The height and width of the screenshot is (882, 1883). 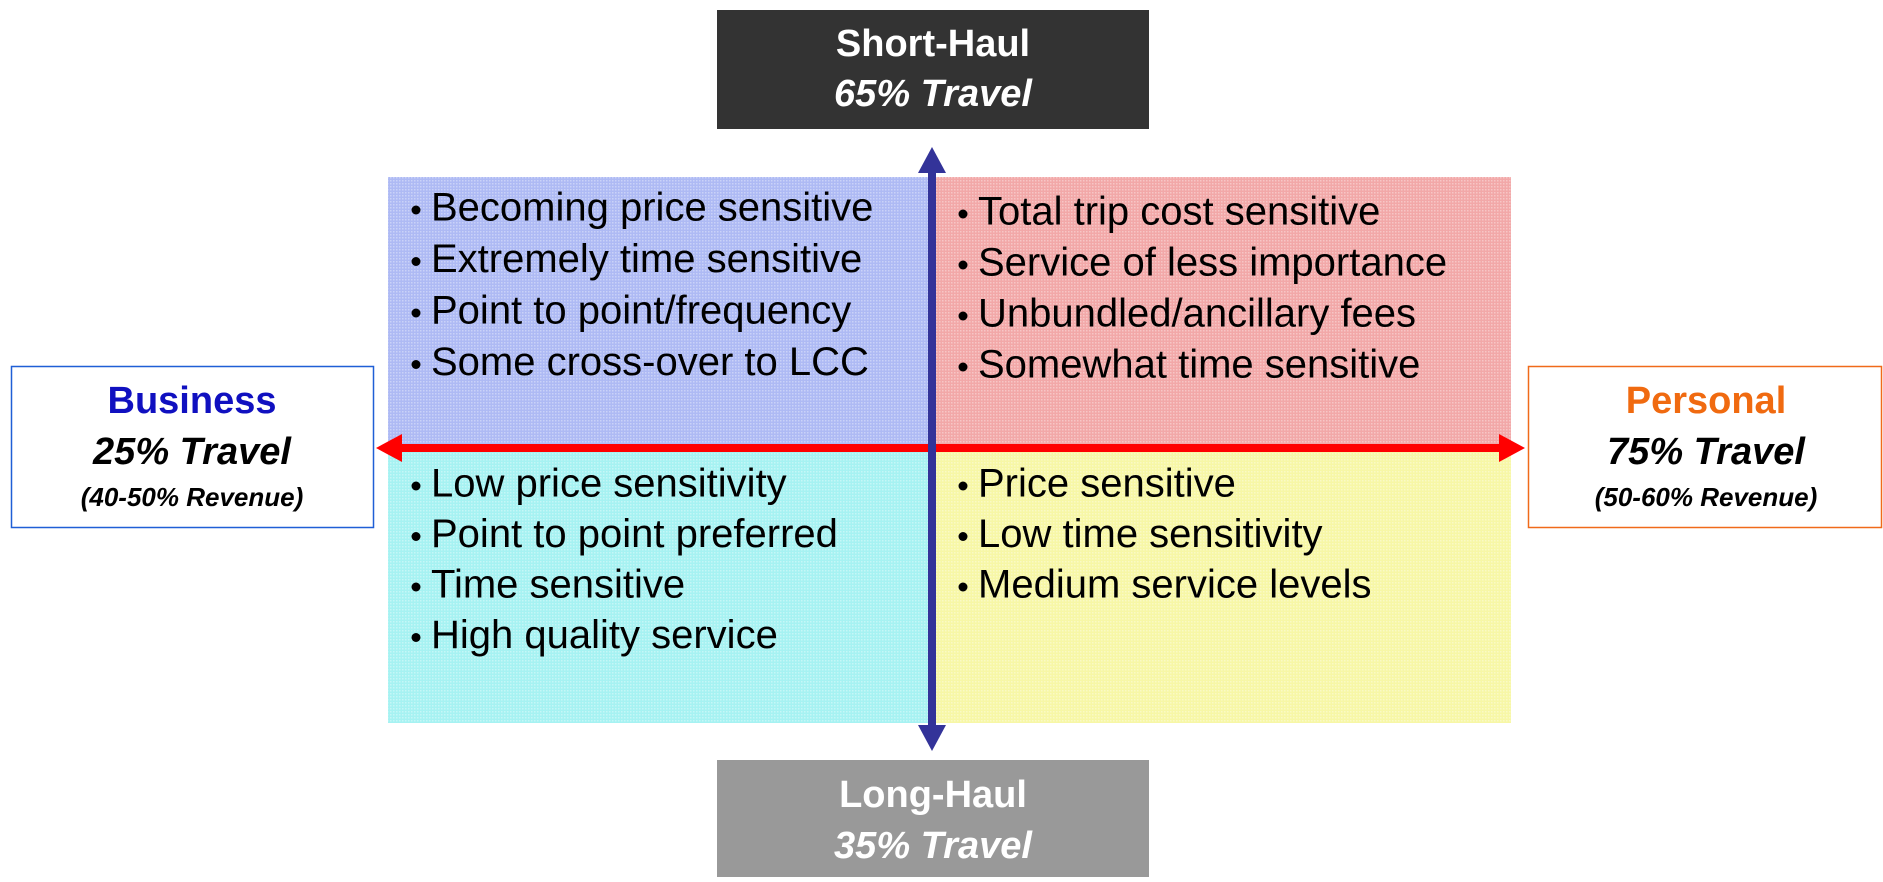 I want to click on arrow-down, so click(x=932, y=738).